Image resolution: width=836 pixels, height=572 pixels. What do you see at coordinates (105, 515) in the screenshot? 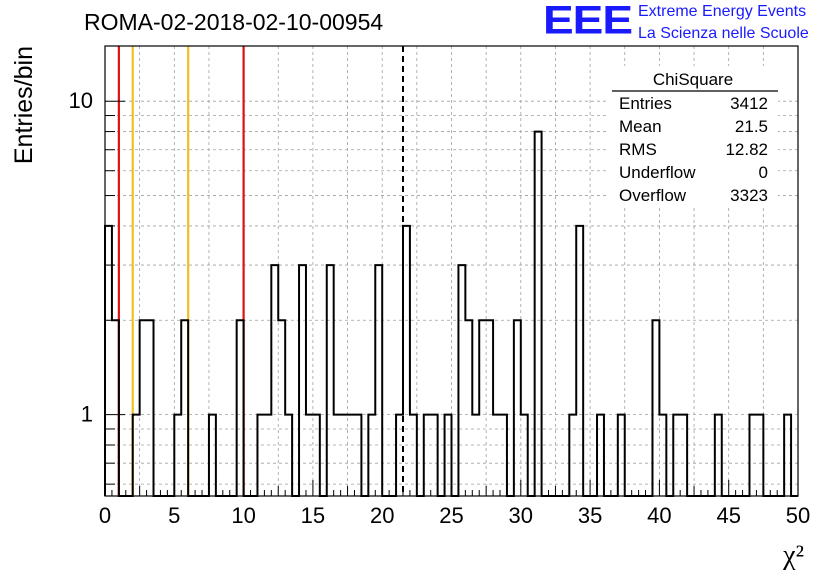
I see `x-tick-label: 0` at bounding box center [105, 515].